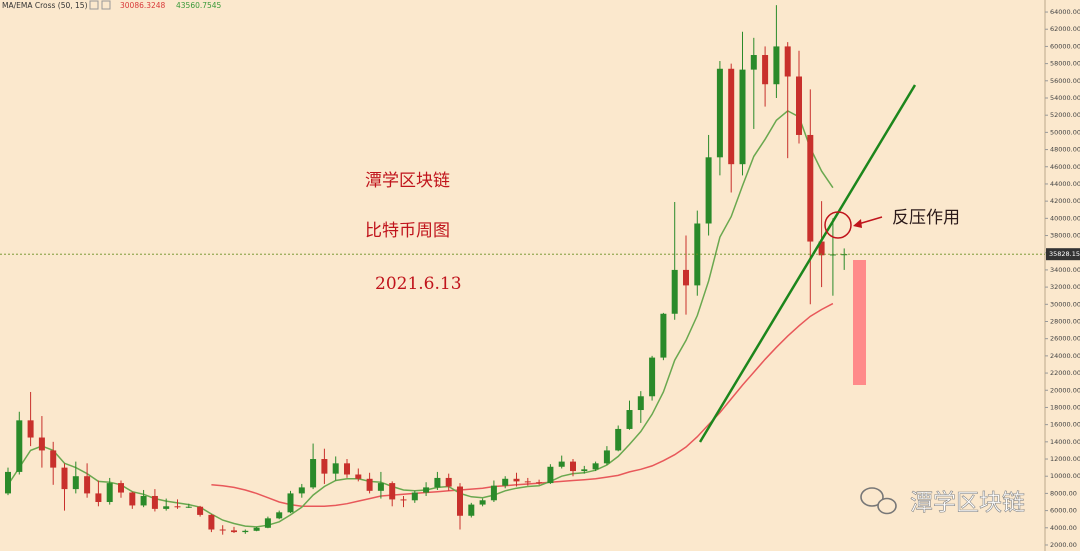  Describe the element at coordinates (1065, 150) in the screenshot. I see `y-tick-label: 48000.00` at that location.